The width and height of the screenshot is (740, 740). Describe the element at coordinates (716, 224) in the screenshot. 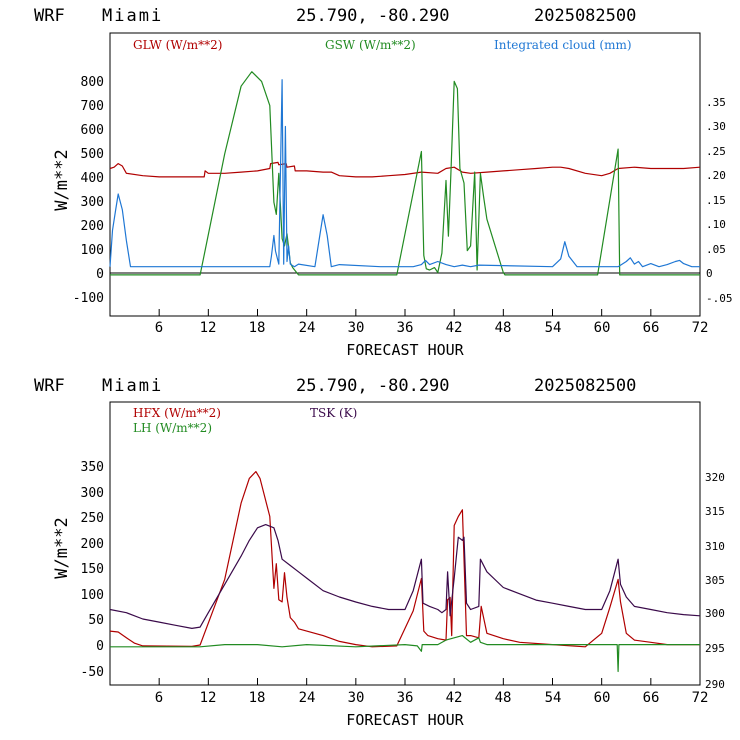

I see `y2-tick-label: .10` at that location.